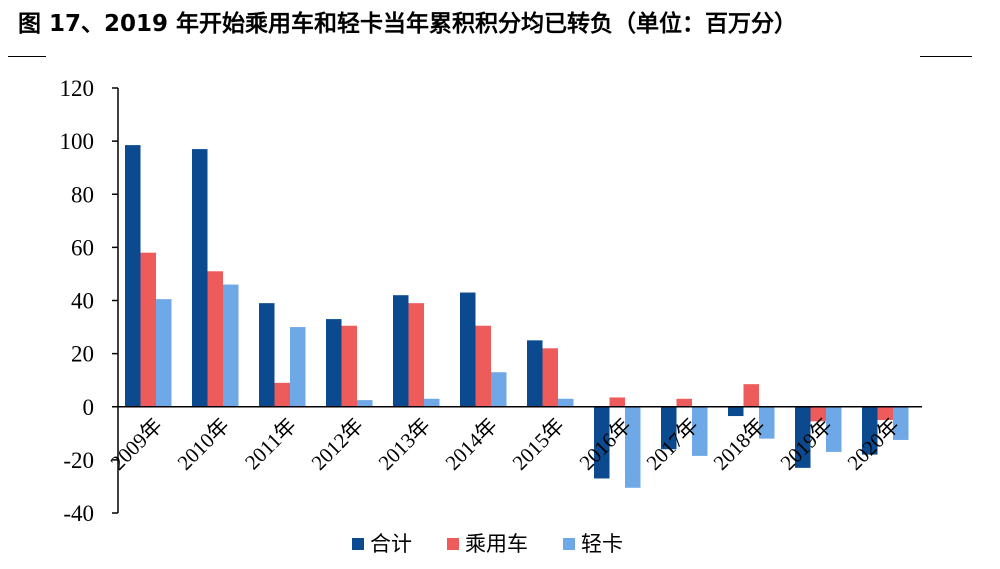  What do you see at coordinates (78, 513) in the screenshot?
I see `y-tick-label: -40` at bounding box center [78, 513].